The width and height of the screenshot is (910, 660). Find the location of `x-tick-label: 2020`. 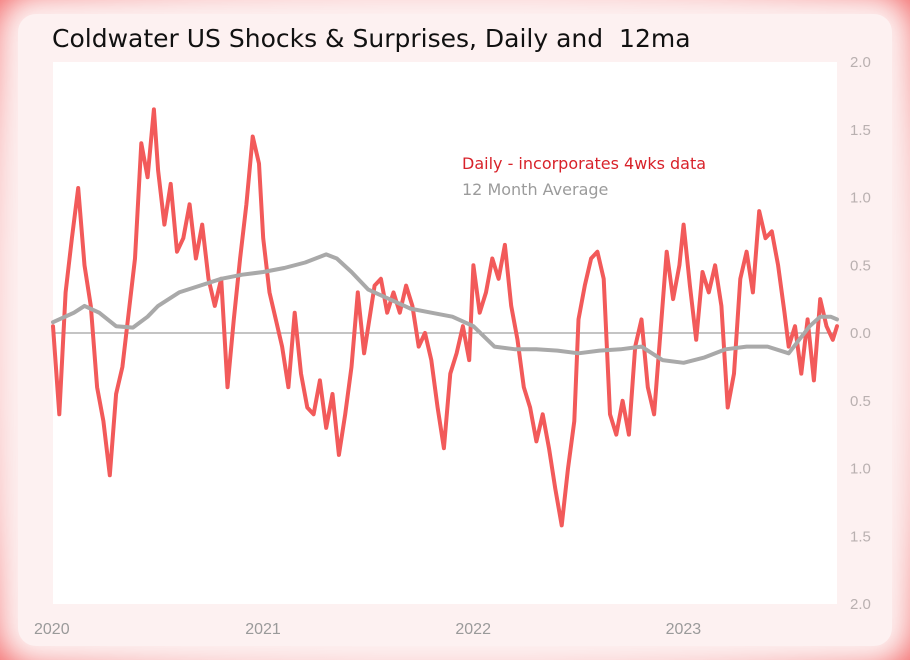

x-tick-label: 2020 is located at coordinates (52, 629).